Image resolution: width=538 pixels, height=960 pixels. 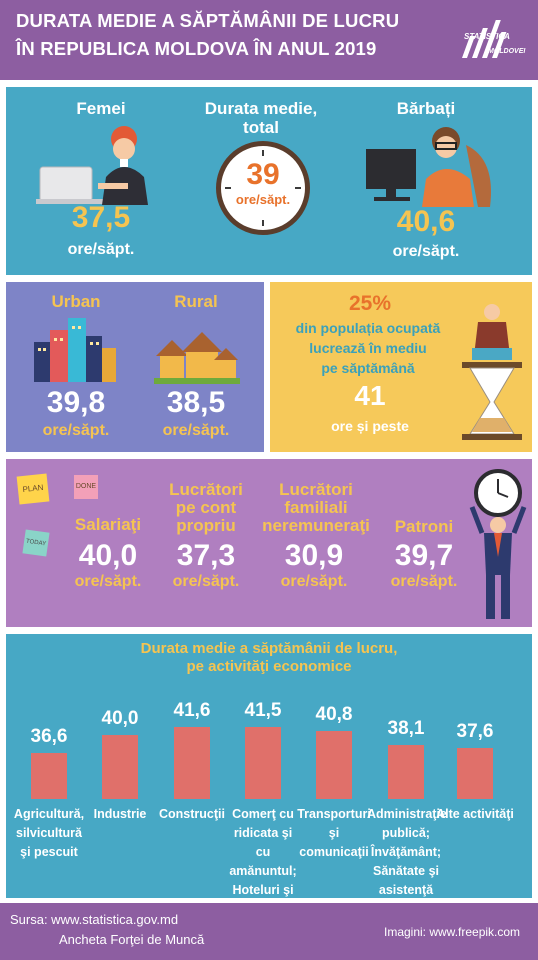 I want to click on note-plan-text: PLAN, so click(x=33, y=488).